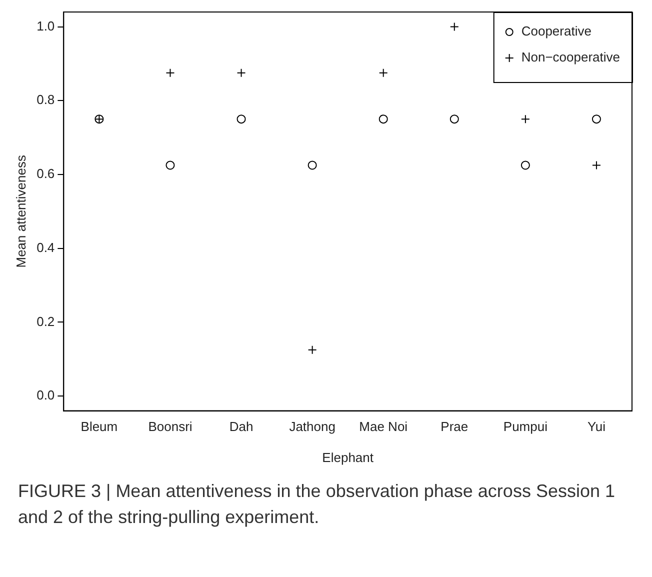 The height and width of the screenshot is (577, 652). What do you see at coordinates (20, 211) in the screenshot?
I see `y-axis-title: Mean attentiveness` at bounding box center [20, 211].